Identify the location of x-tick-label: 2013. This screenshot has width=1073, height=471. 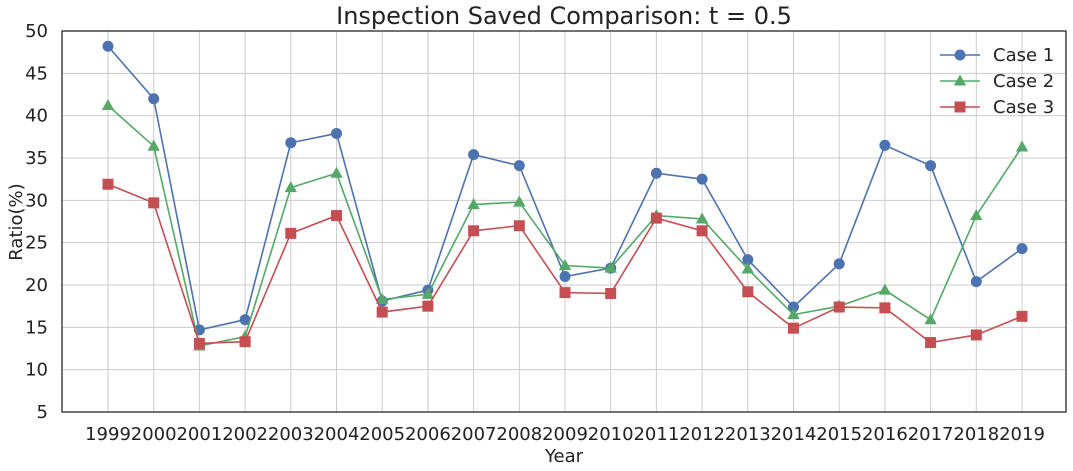
(748, 434).